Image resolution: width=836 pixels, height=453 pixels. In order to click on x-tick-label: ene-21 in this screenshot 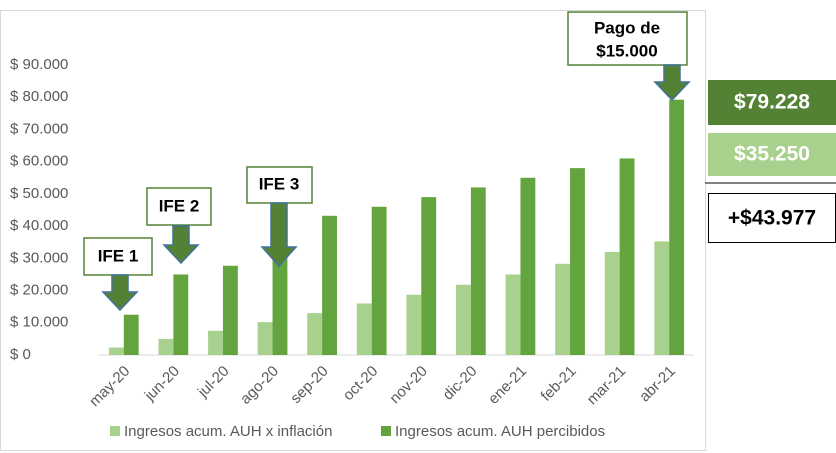, I will do `click(507, 385)`.